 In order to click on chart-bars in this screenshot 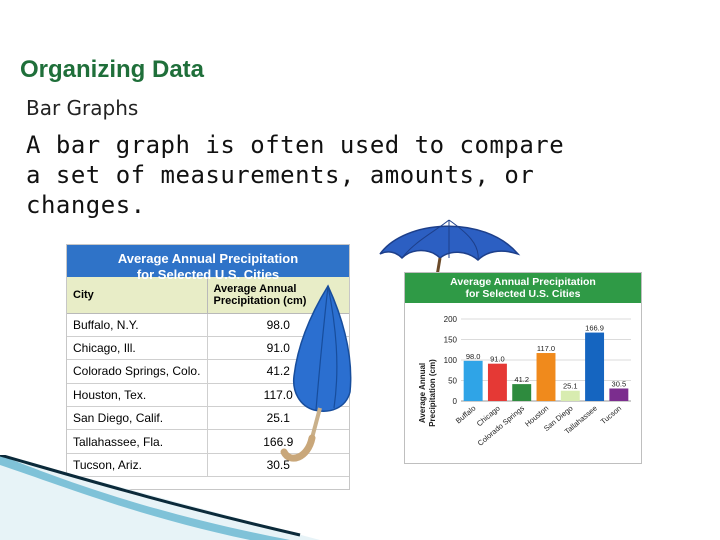, I will do `click(546, 366)`.